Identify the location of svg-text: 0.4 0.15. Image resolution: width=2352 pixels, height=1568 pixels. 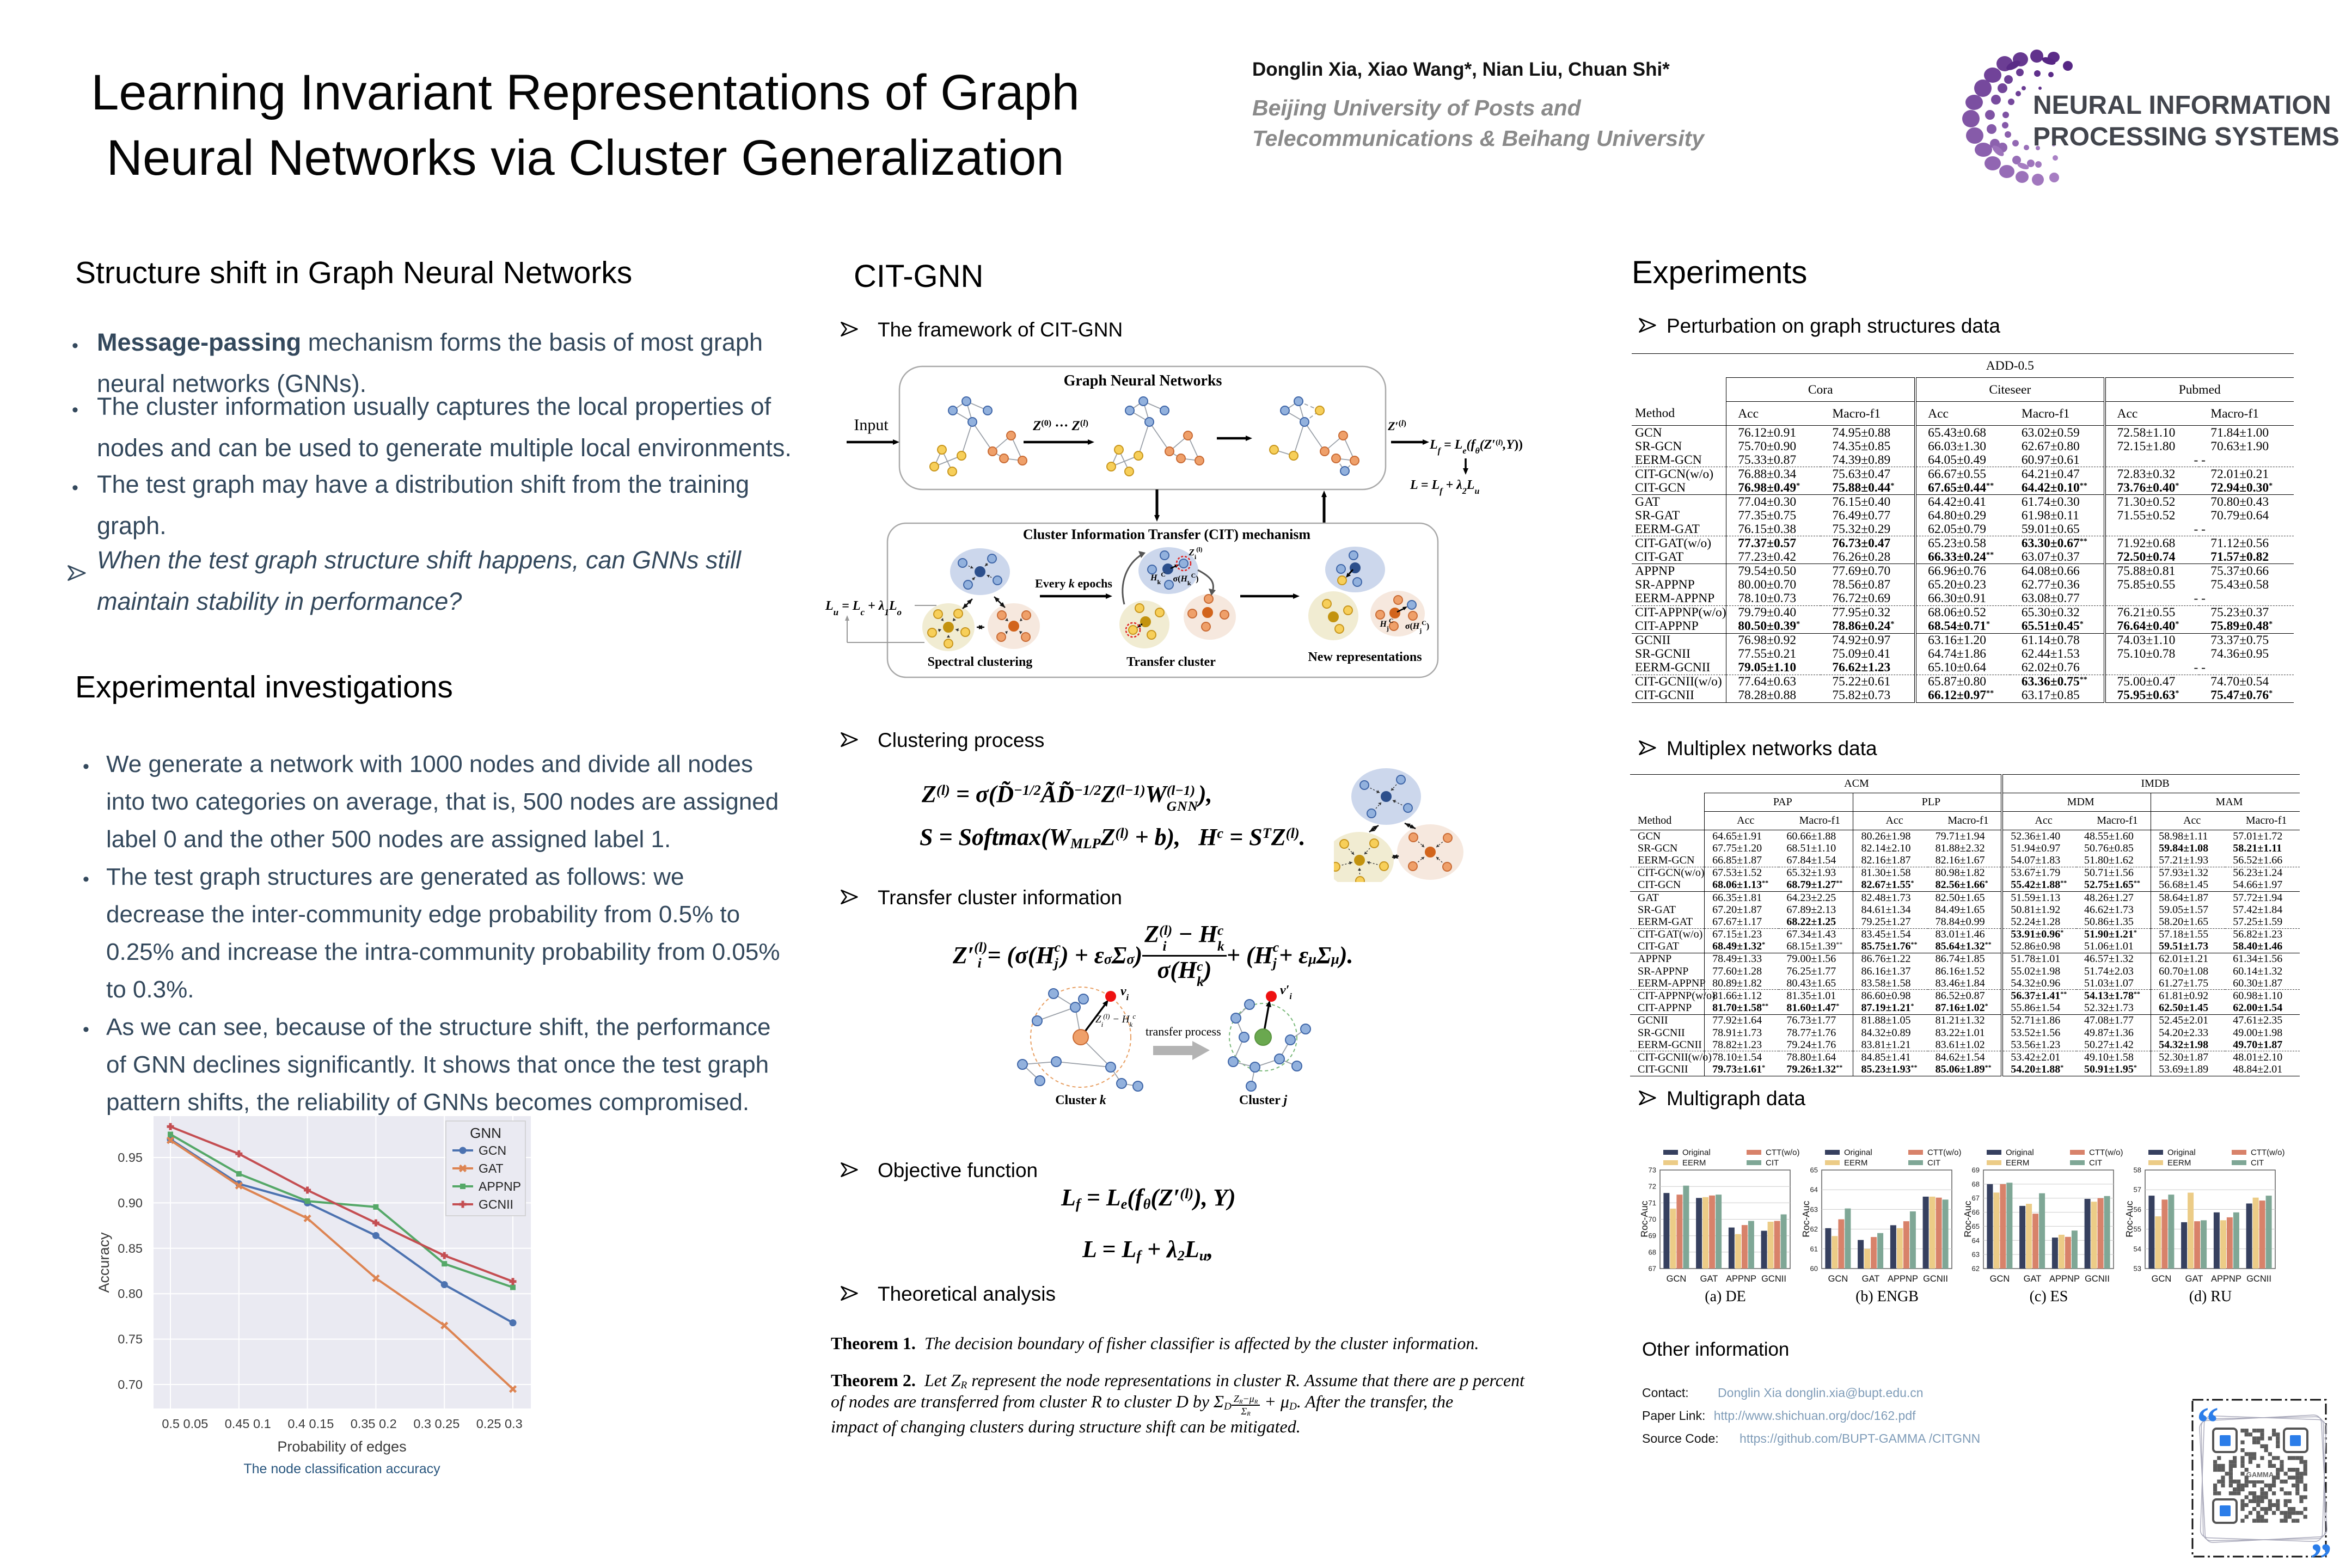
(310, 1424).